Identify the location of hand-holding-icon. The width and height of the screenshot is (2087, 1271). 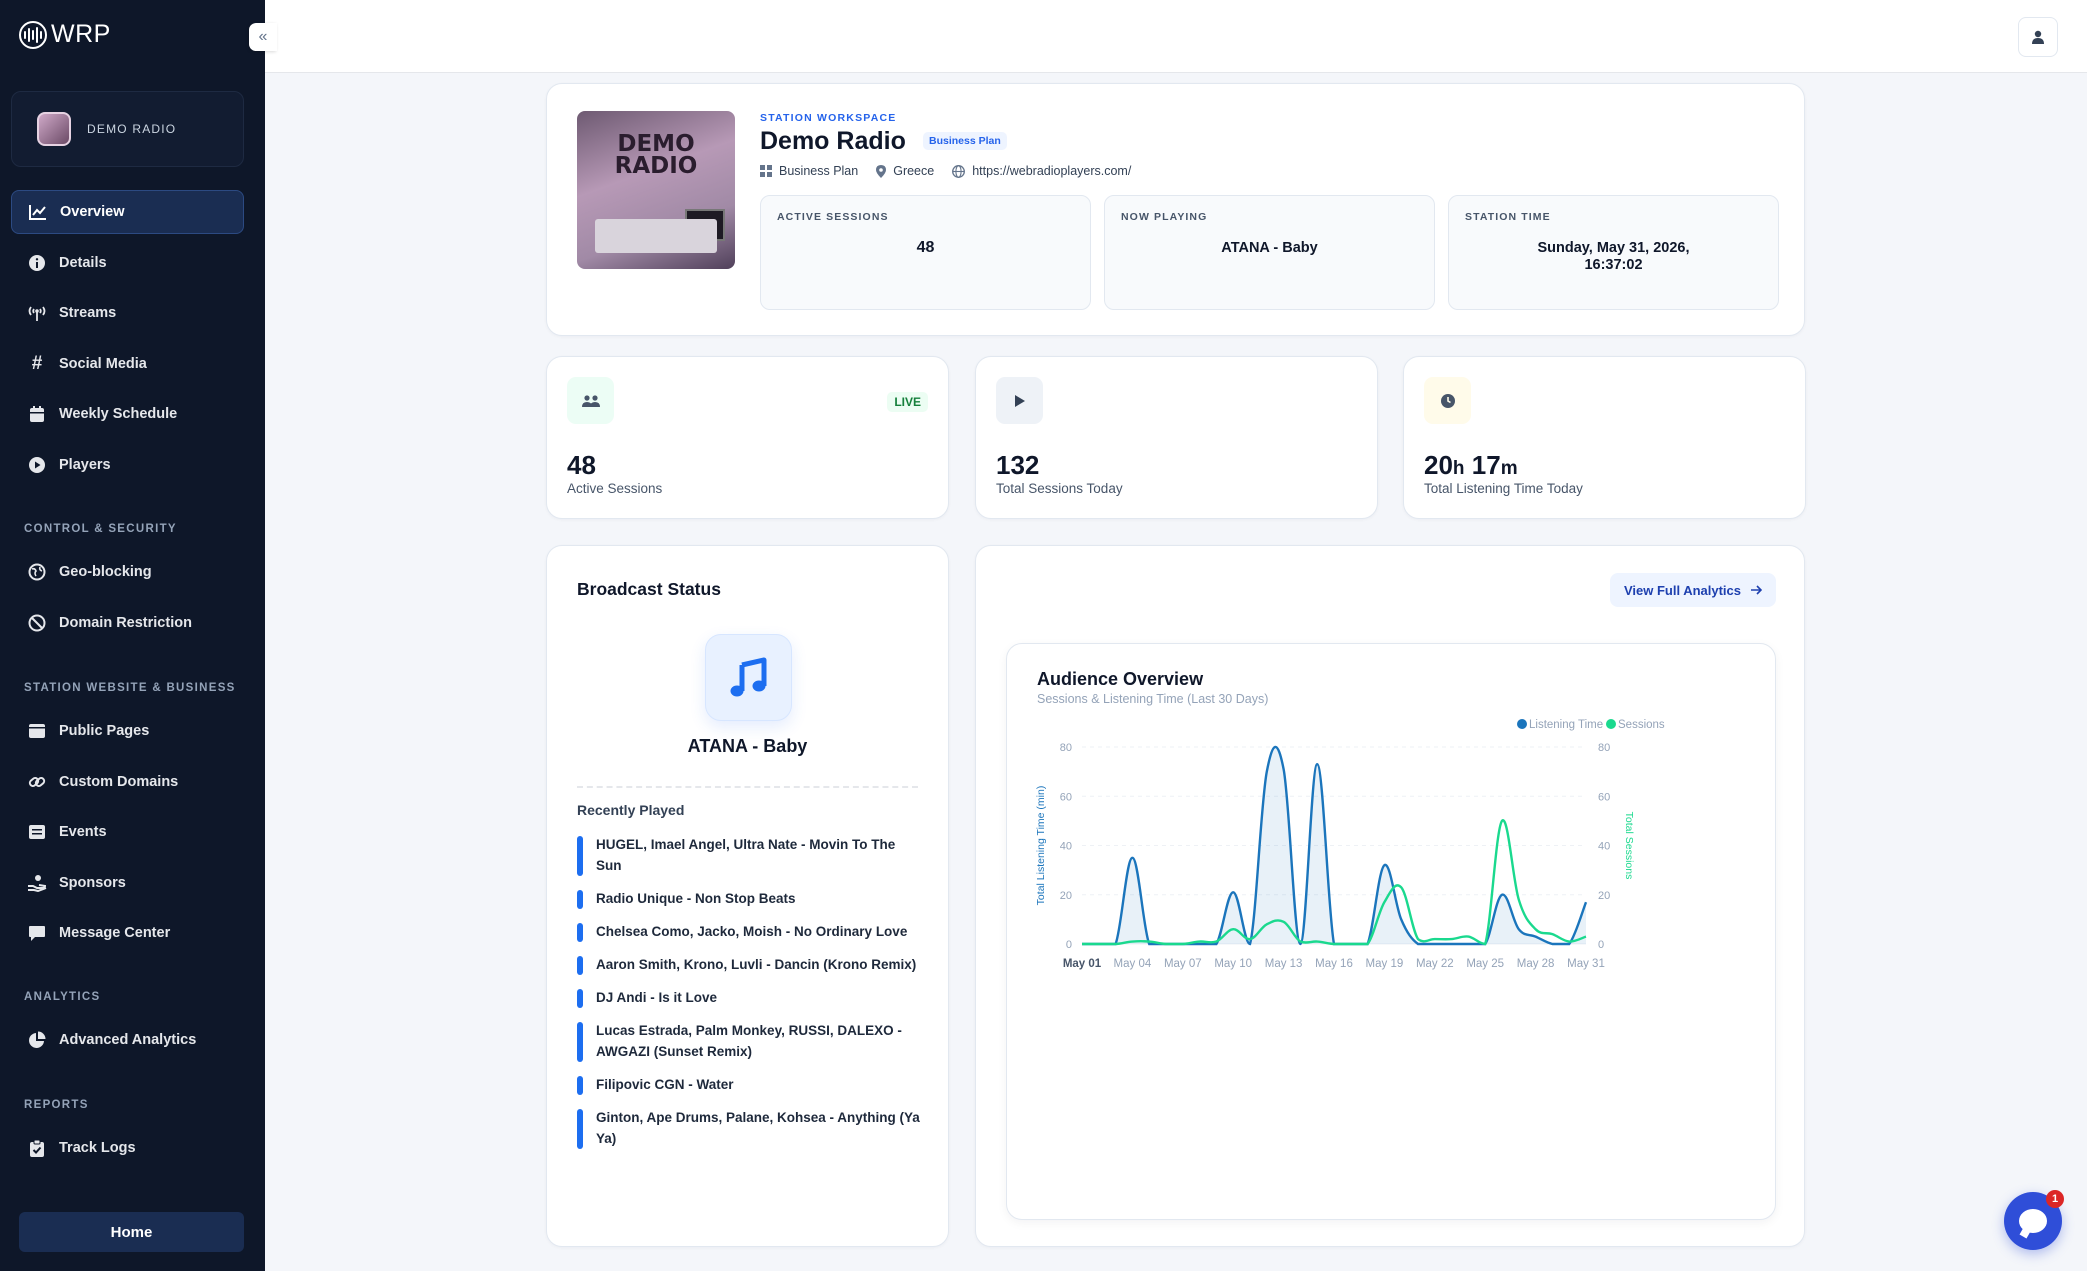
(37, 883).